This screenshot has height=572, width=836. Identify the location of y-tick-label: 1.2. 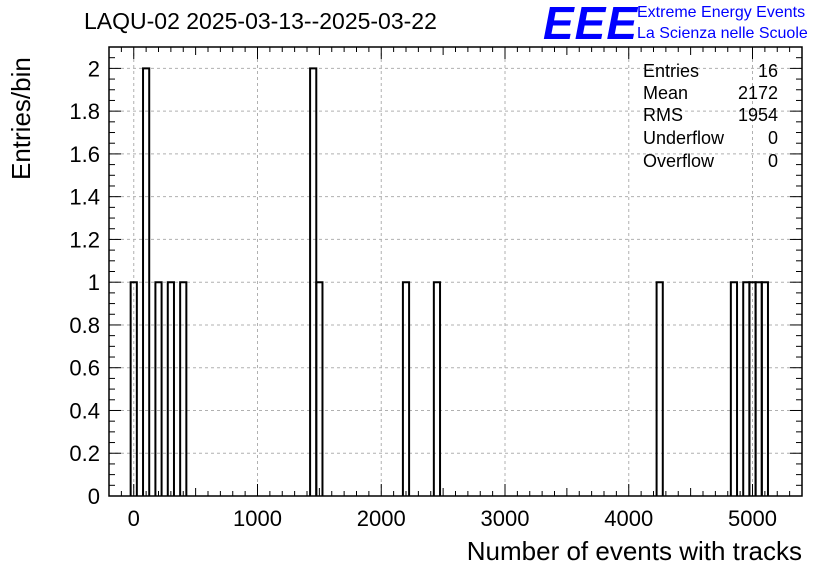
(84, 239).